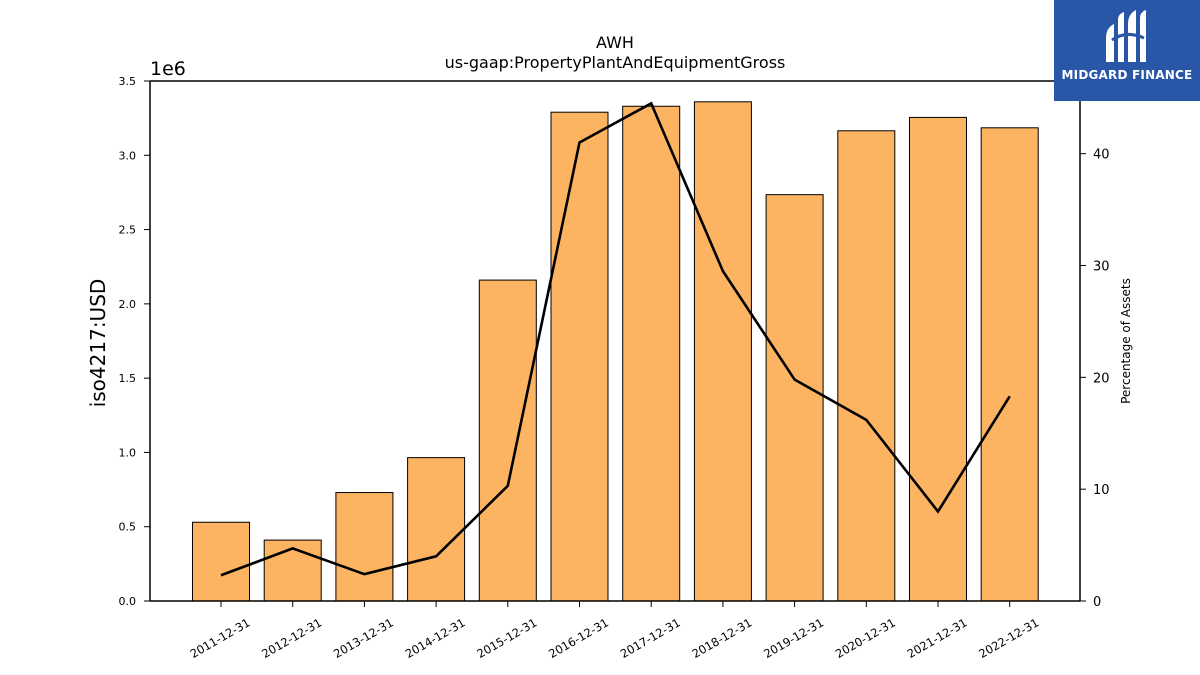 The image size is (1200, 675). What do you see at coordinates (168, 69) in the screenshot?
I see `y-offset-label: 1e6` at bounding box center [168, 69].